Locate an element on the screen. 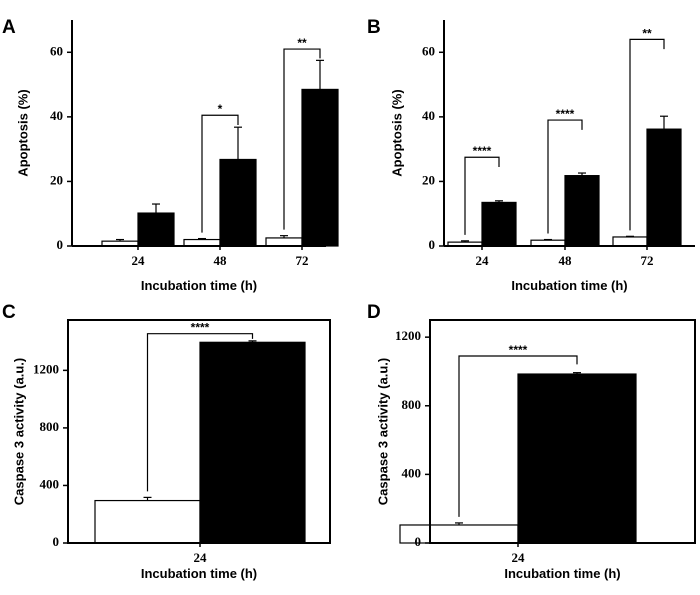 Image resolution: width=700 pixels, height=595 pixels. panel-letter: A is located at coordinates (9, 27).